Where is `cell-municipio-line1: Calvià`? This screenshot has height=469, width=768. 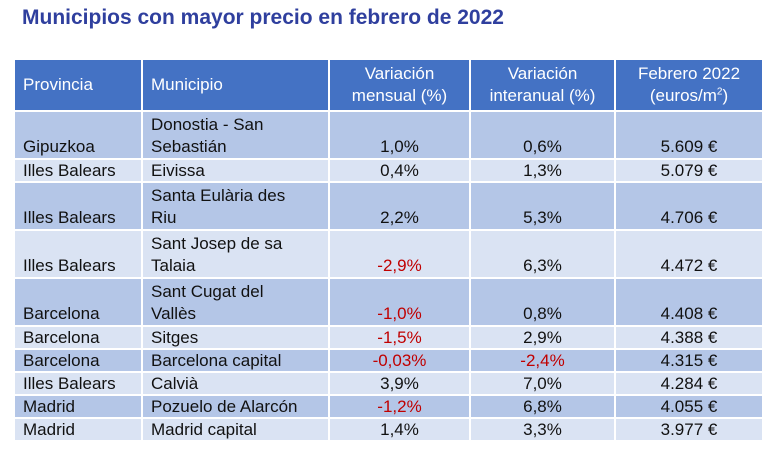 cell-municipio-line1: Calvià is located at coordinates (175, 383).